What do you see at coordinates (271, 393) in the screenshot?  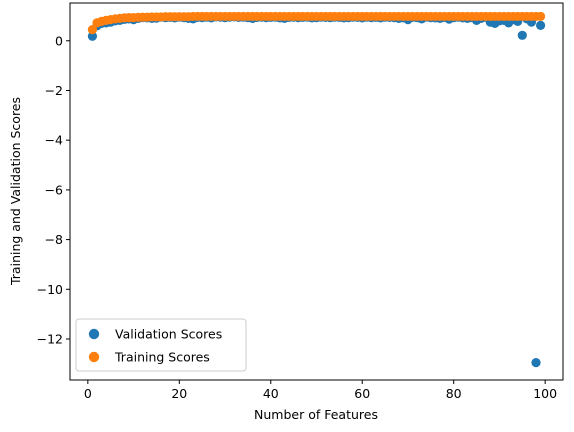 I see `x-tick-label: 40` at bounding box center [271, 393].